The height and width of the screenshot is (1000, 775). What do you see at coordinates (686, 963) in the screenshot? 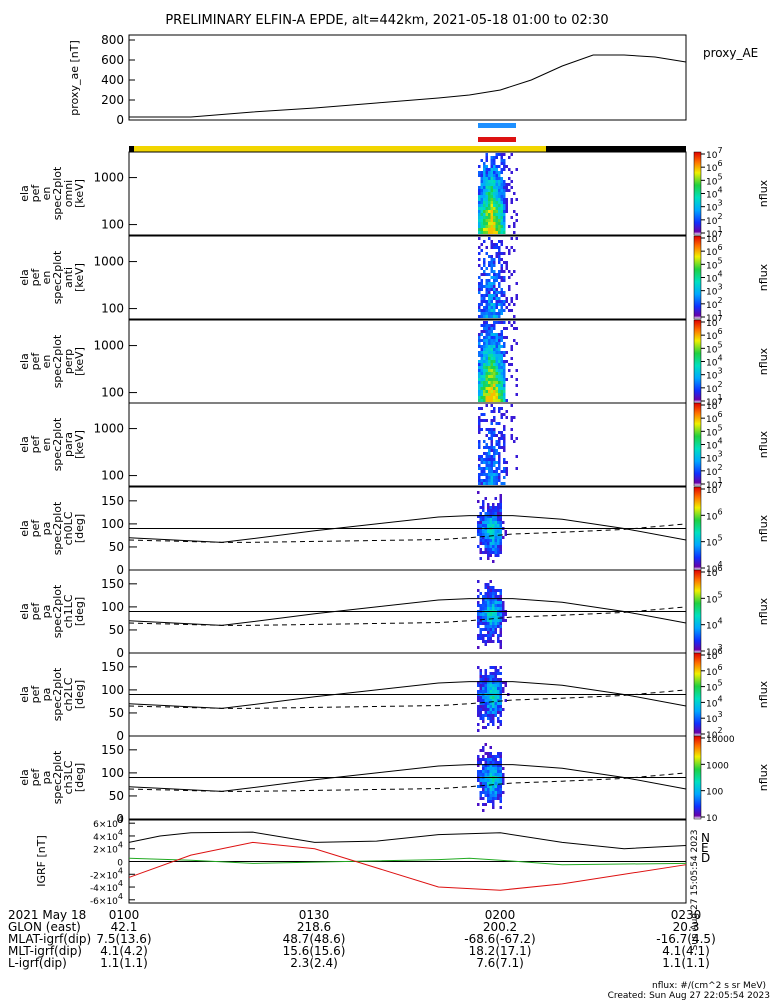
I see `footer-row-value: 1.1(1.1)` at bounding box center [686, 963].